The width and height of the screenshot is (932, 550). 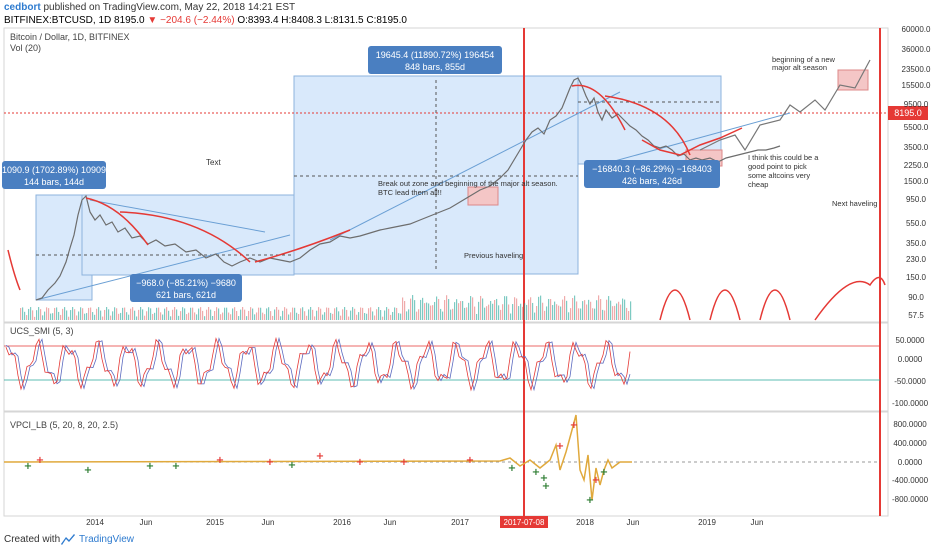 I want to click on price-tick: 5500.0, so click(x=916, y=127).